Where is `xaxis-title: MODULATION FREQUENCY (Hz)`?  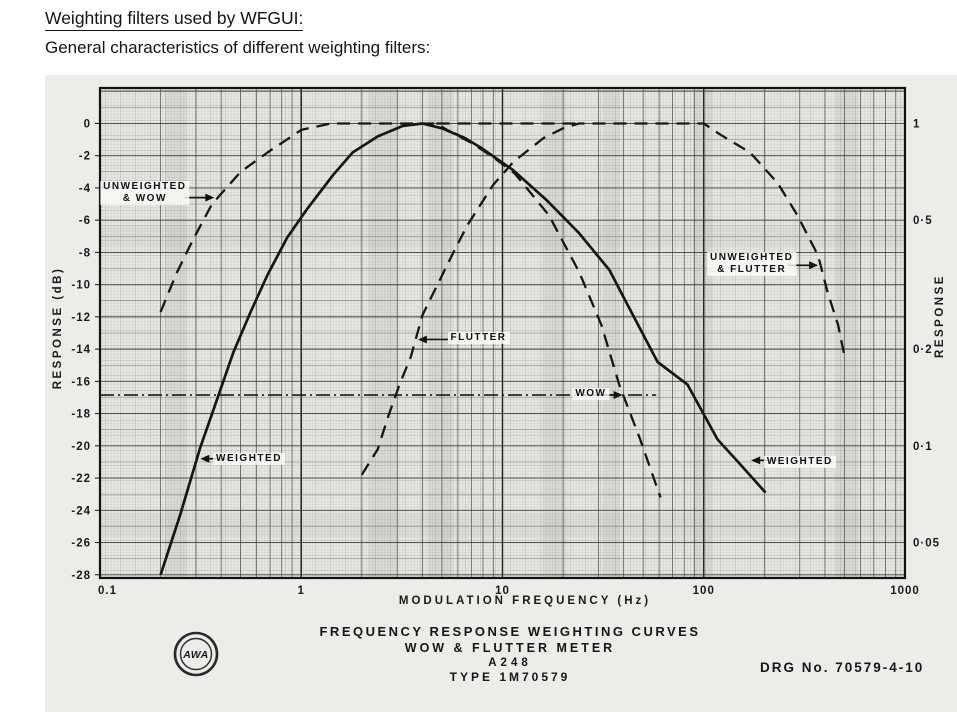 xaxis-title: MODULATION FREQUENCY (Hz) is located at coordinates (525, 601).